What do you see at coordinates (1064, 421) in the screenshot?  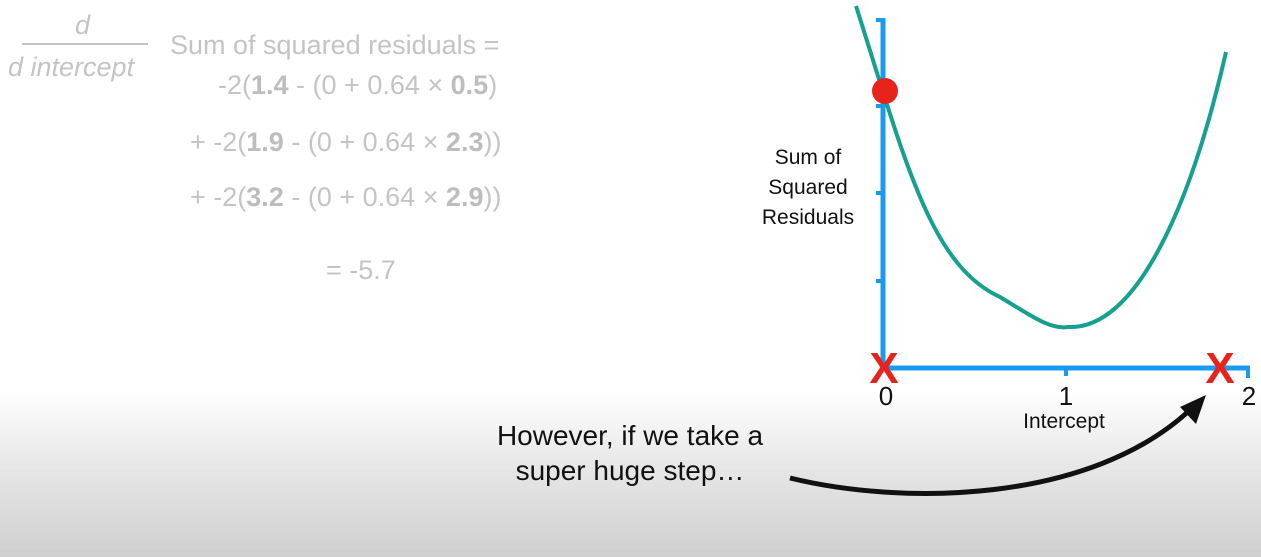 I see `x-axis-label: Intercept` at bounding box center [1064, 421].